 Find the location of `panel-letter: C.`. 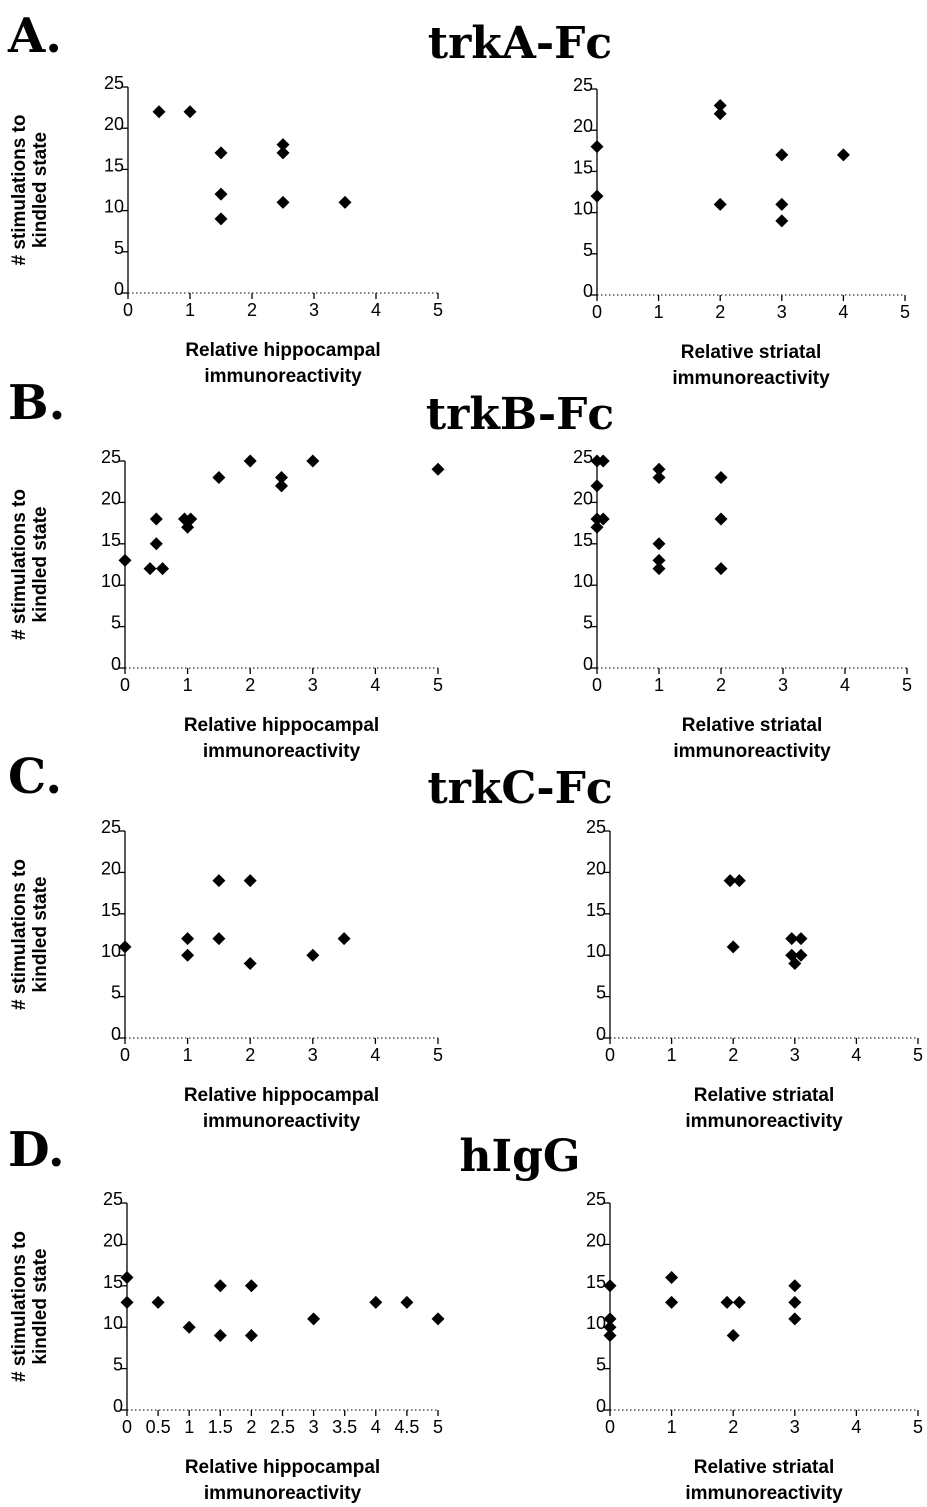

panel-letter: C. is located at coordinates (35, 777).